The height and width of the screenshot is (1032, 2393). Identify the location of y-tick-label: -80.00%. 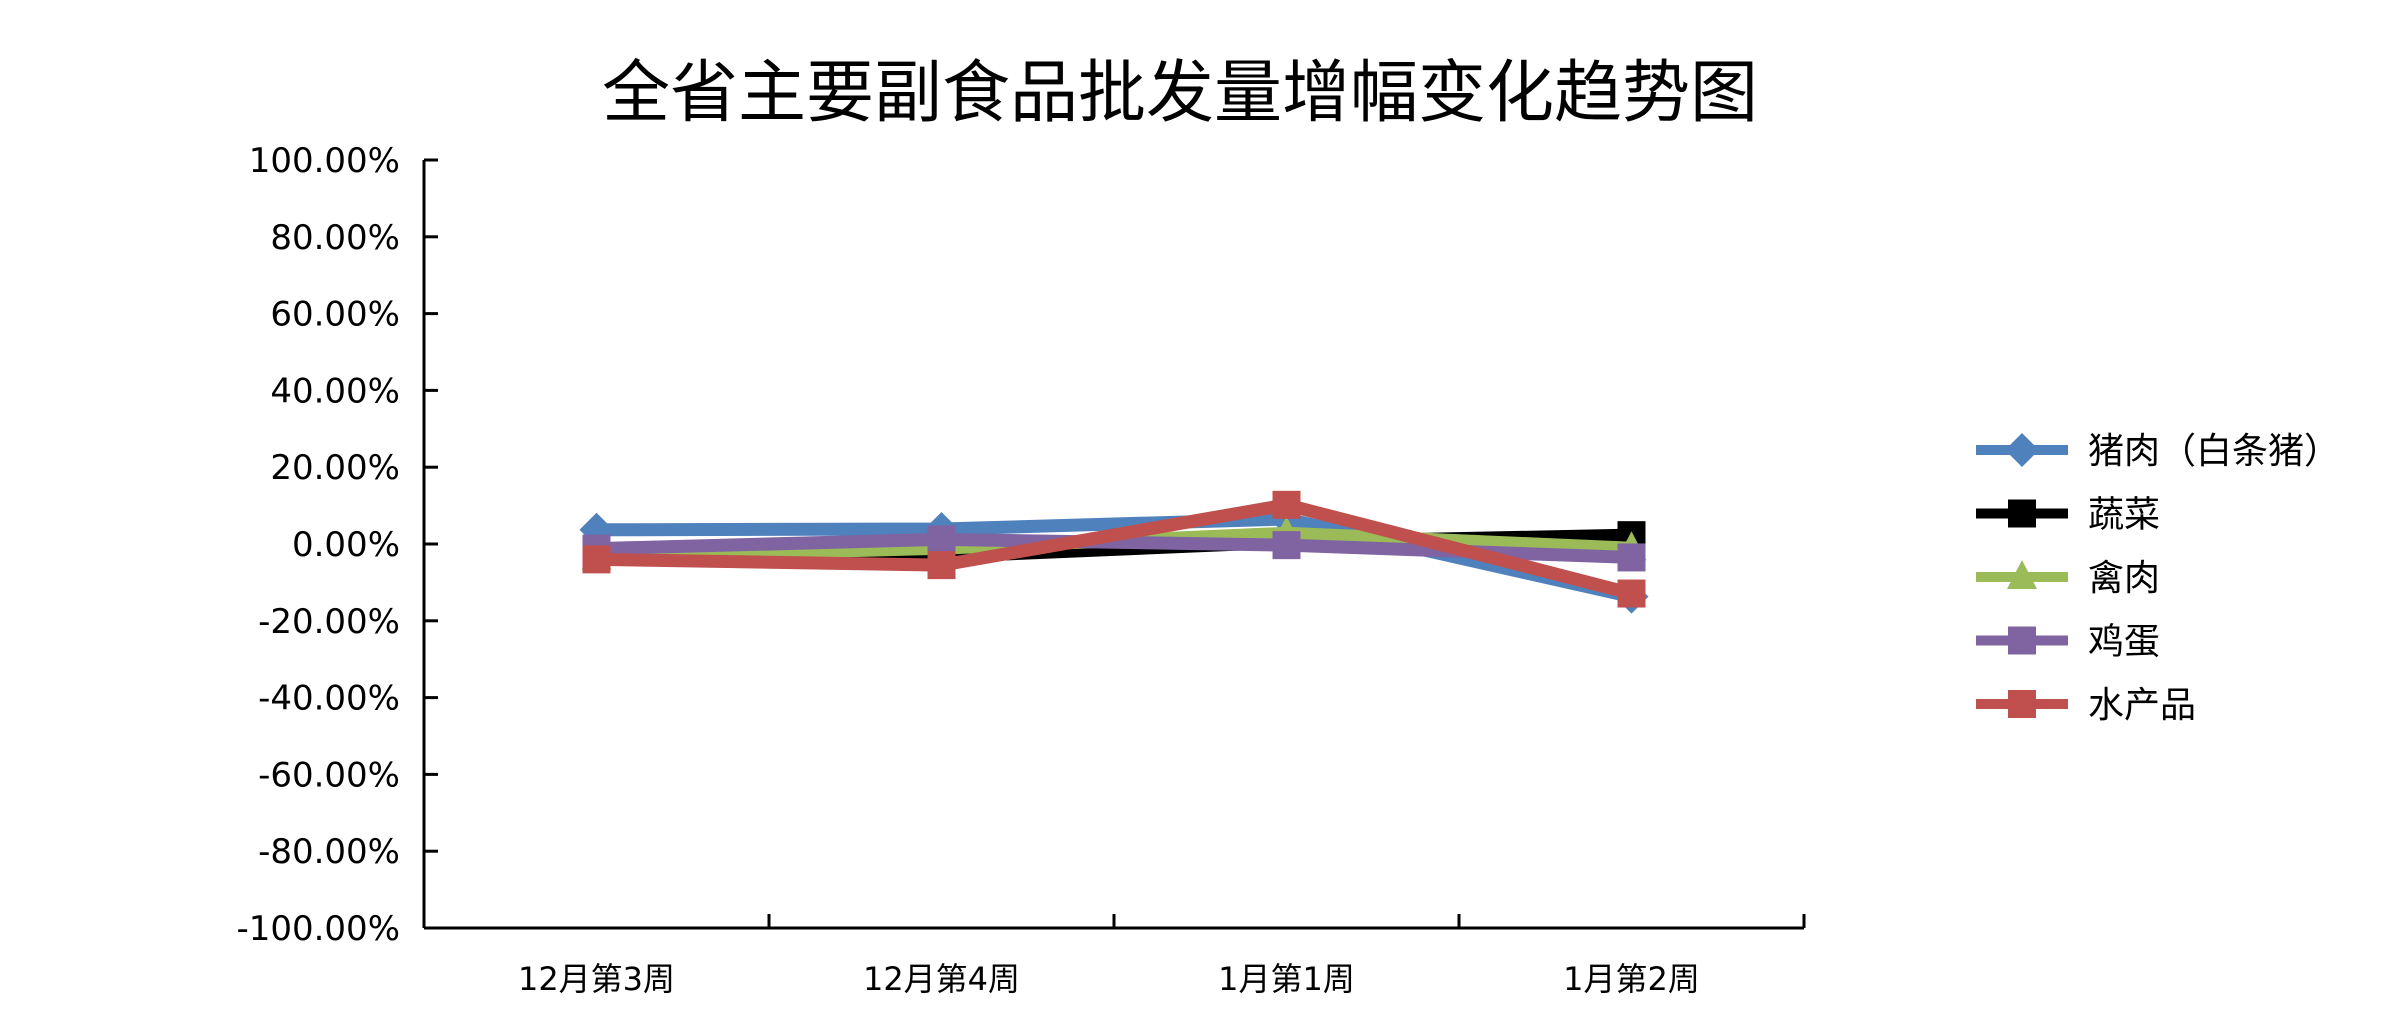
(329, 852).